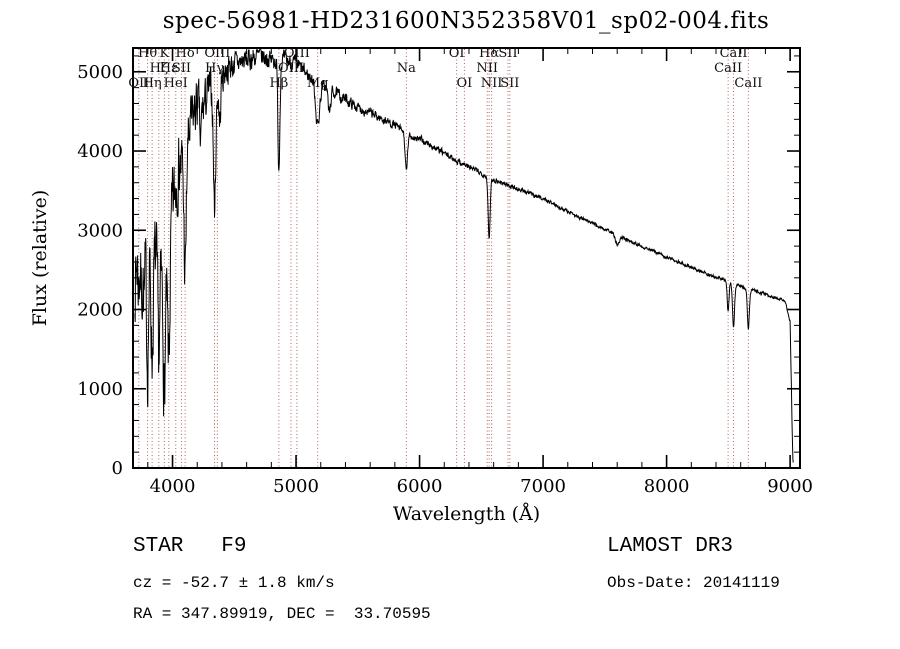 This screenshot has width=900, height=649. Describe the element at coordinates (100, 389) in the screenshot. I see `svg-text: 1000` at that location.